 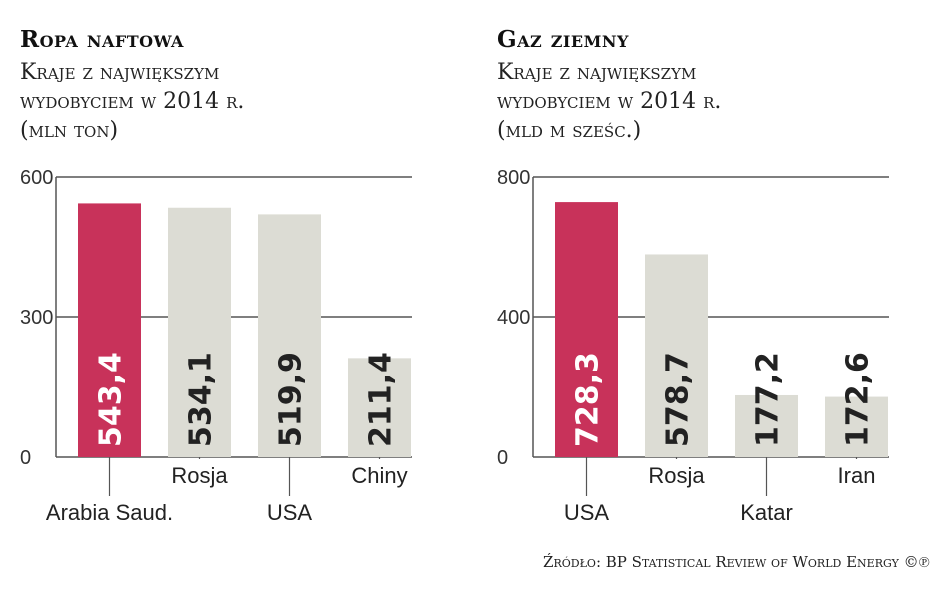 I want to click on oil-subtitle-line: wydobyciem w 2014 r., so click(x=132, y=101).